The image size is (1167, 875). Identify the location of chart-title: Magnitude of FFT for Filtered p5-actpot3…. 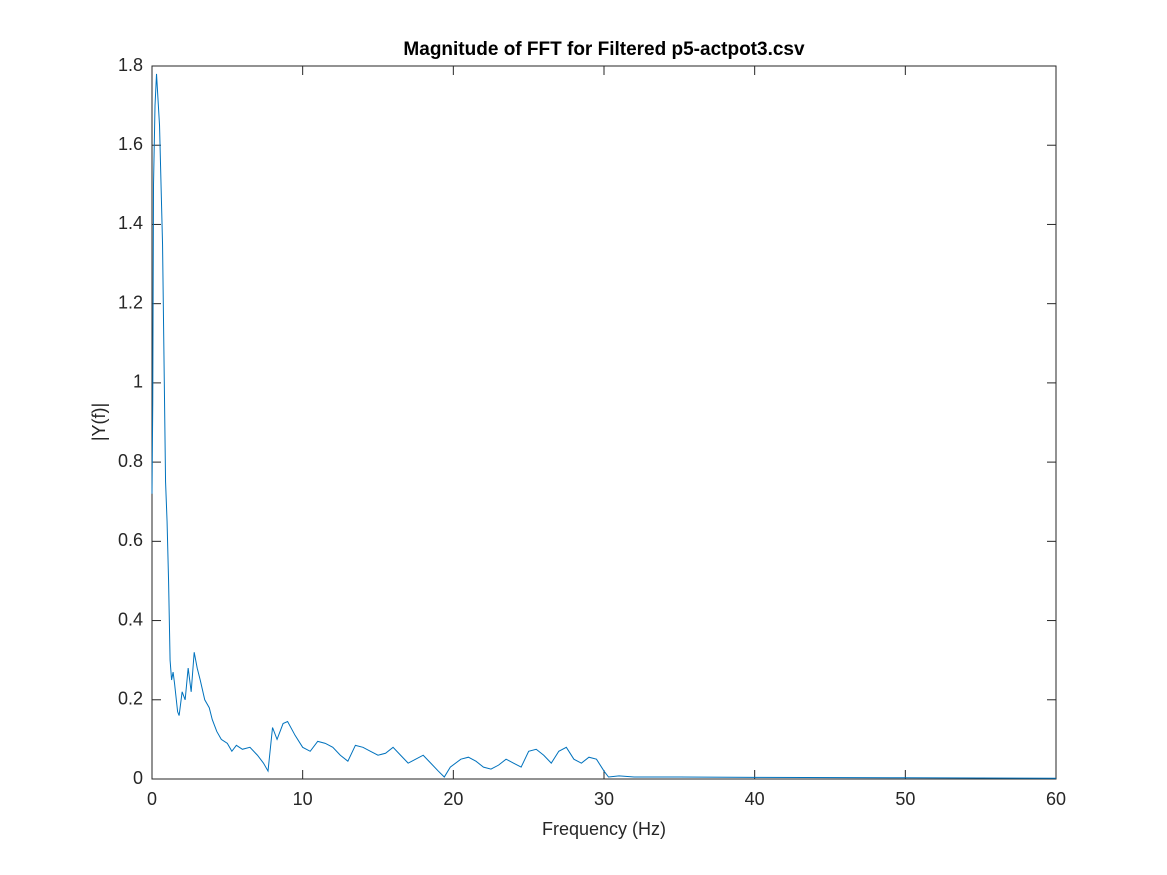
(604, 49).